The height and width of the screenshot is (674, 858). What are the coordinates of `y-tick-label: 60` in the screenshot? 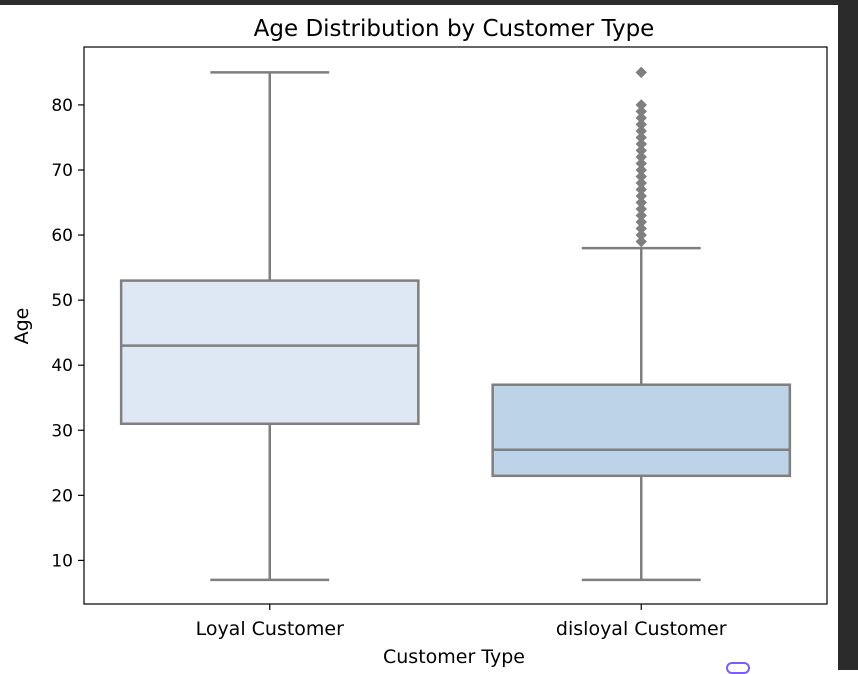 It's located at (62, 236).